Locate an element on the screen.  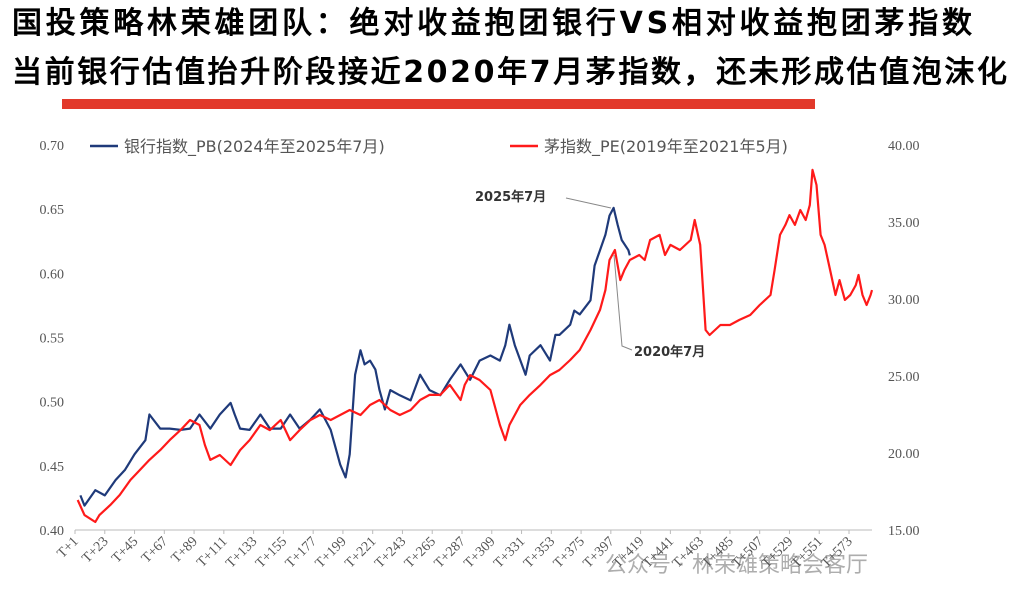
y2-tick-label: 15.00 is located at coordinates (904, 531).